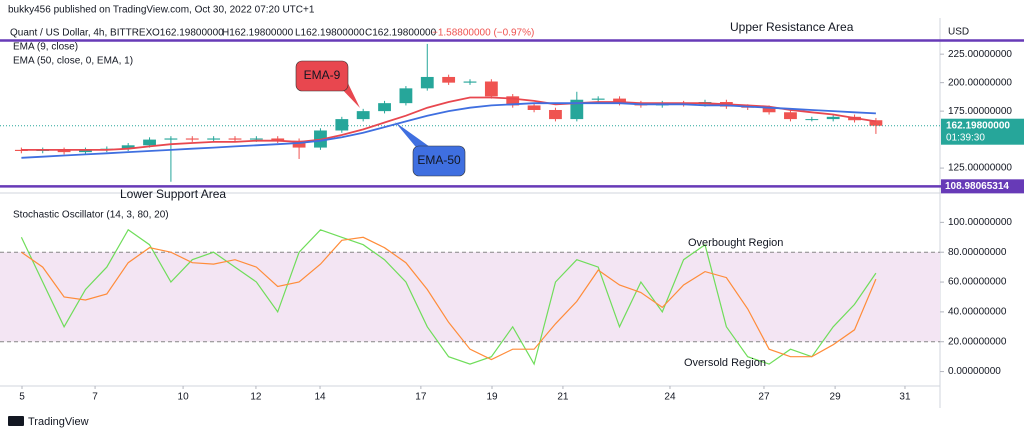 This screenshot has width=1024, height=437. Describe the element at coordinates (836, 397) in the screenshot. I see `x-tick-label: 29` at that location.